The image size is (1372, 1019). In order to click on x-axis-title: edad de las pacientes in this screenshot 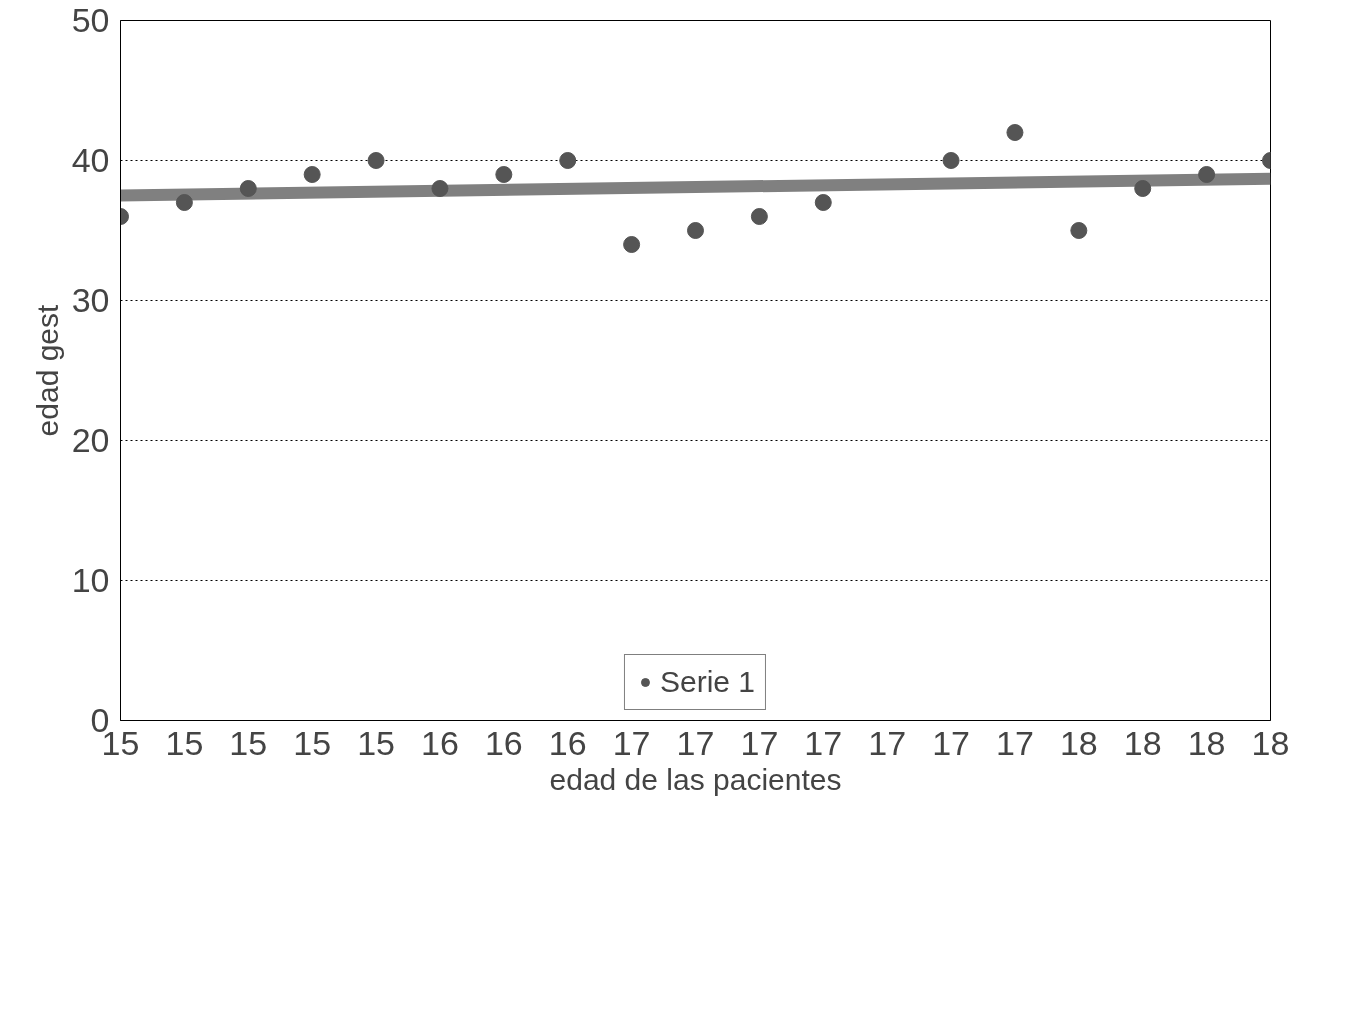, I will do `click(695, 779)`.